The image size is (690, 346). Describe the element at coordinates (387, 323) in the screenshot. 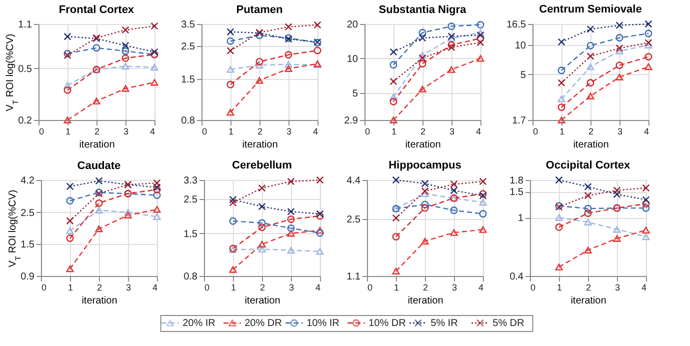

I see `legend-label: 10% DR` at that location.